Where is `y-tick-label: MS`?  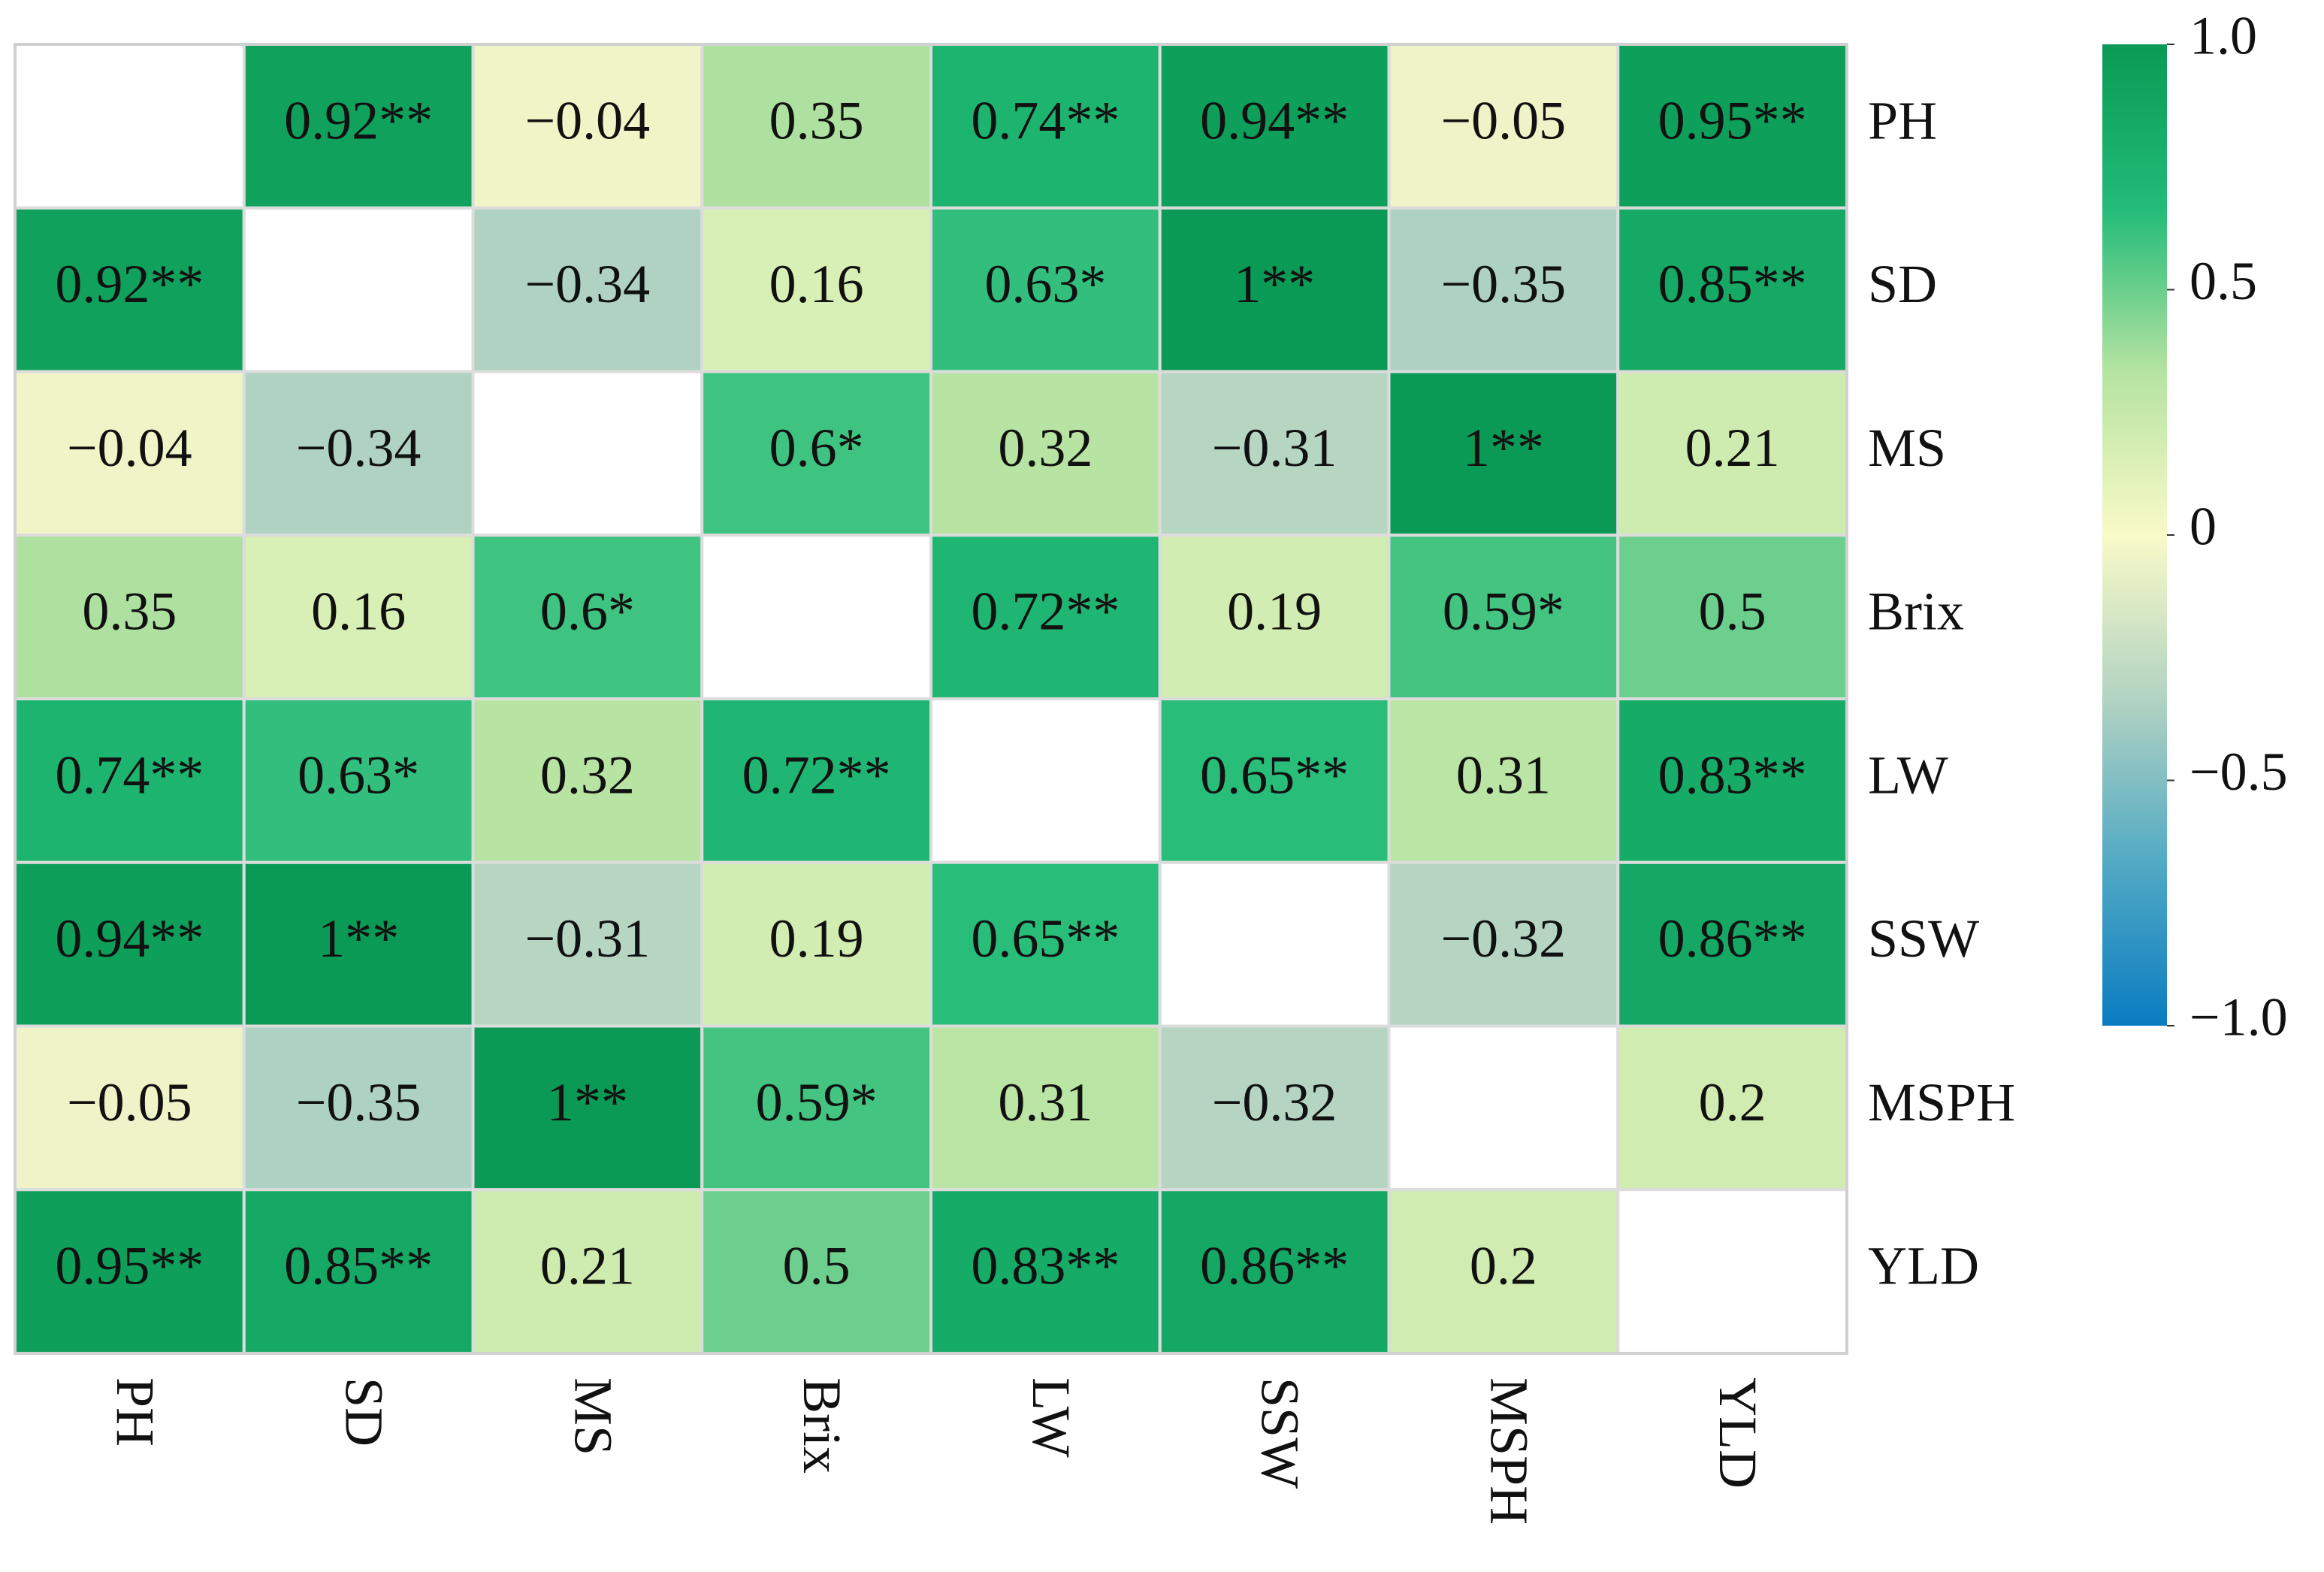 y-tick-label: MS is located at coordinates (1907, 448).